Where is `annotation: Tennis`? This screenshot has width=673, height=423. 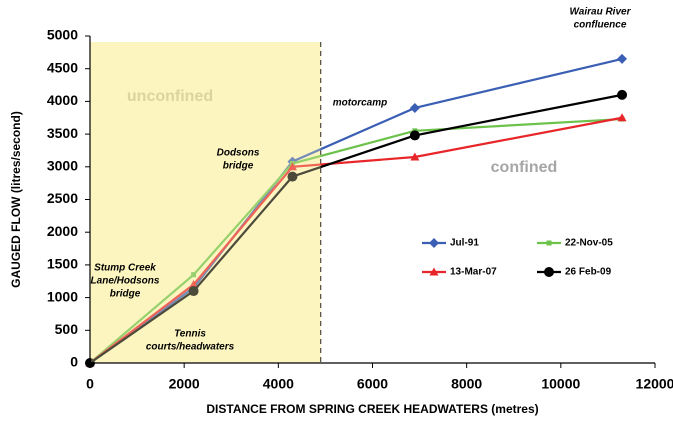
annotation: Tennis is located at coordinates (190, 334).